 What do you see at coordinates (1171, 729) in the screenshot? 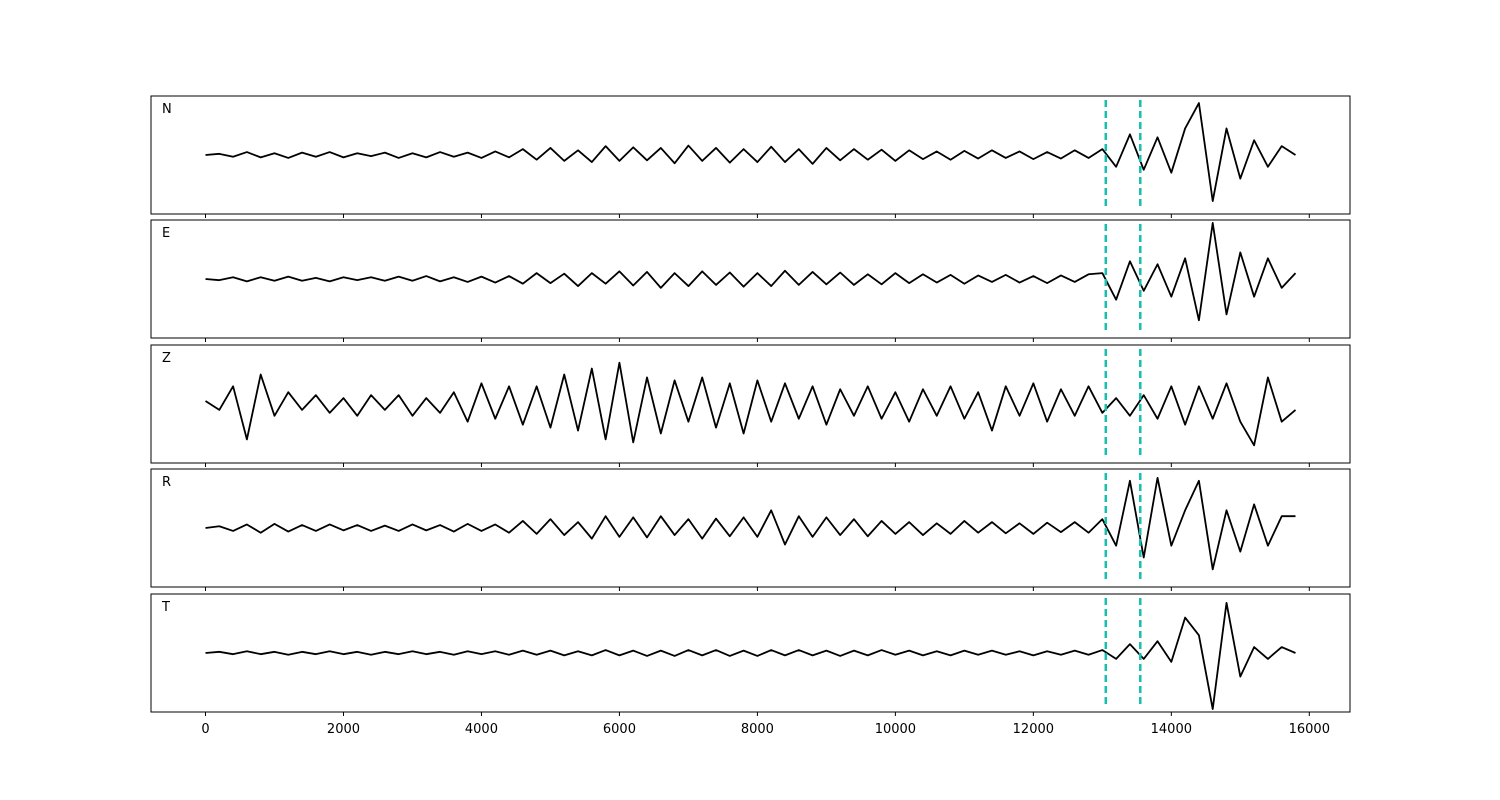
I see `x-tick-label: 14000` at bounding box center [1171, 729].